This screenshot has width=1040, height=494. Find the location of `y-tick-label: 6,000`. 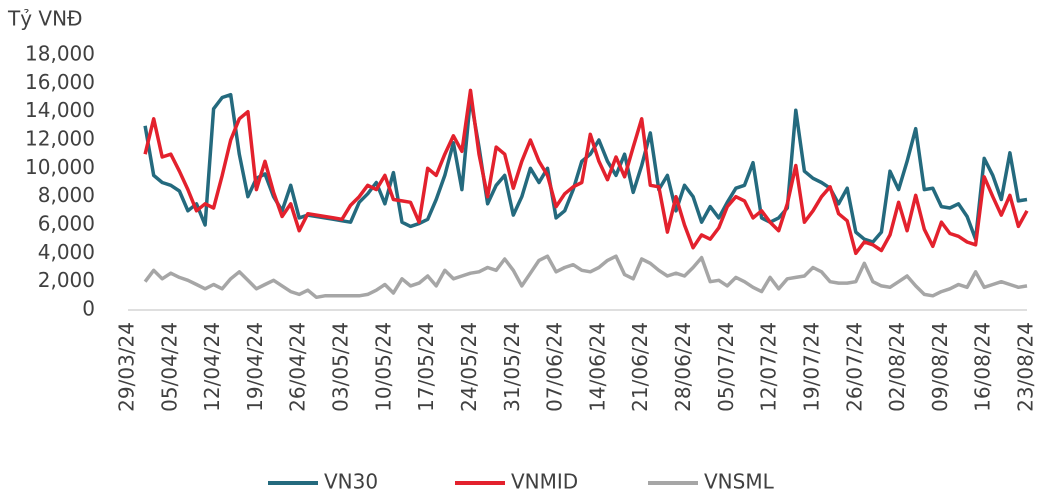

y-tick-label: 6,000 is located at coordinates (66, 224).